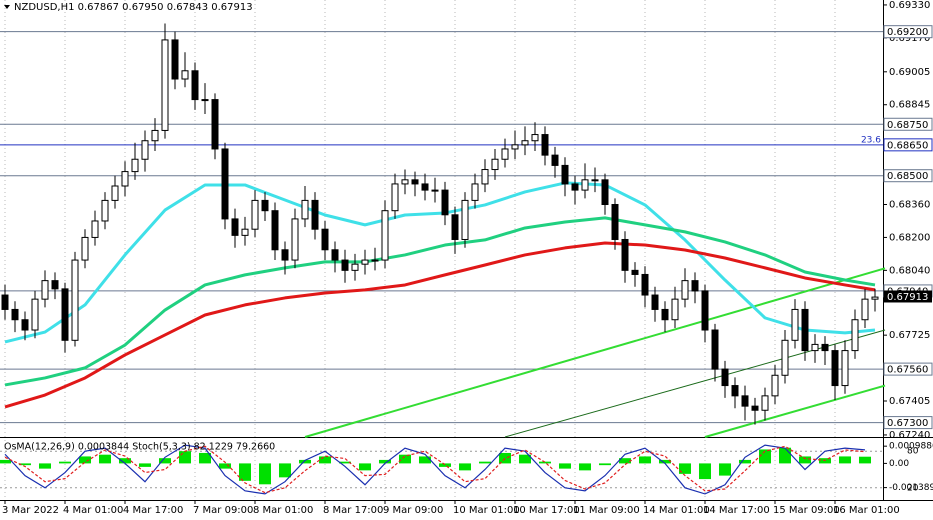 The height and width of the screenshot is (520, 933). Describe the element at coordinates (913, 488) in the screenshot. I see `y2-tick-label: 20` at that location.